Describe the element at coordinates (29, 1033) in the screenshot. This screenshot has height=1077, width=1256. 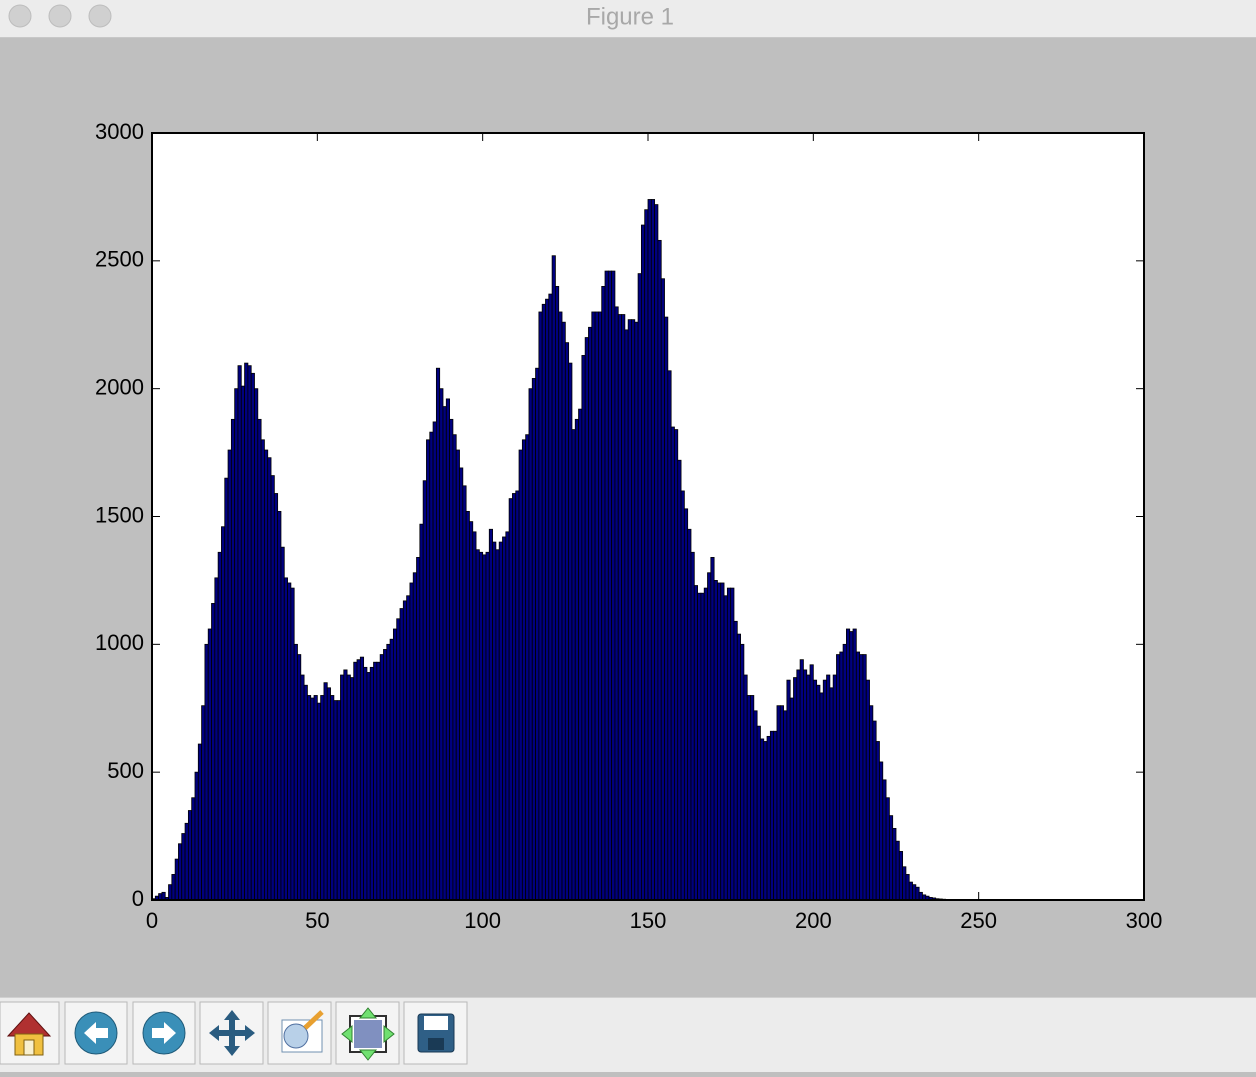
I see `home-button` at that location.